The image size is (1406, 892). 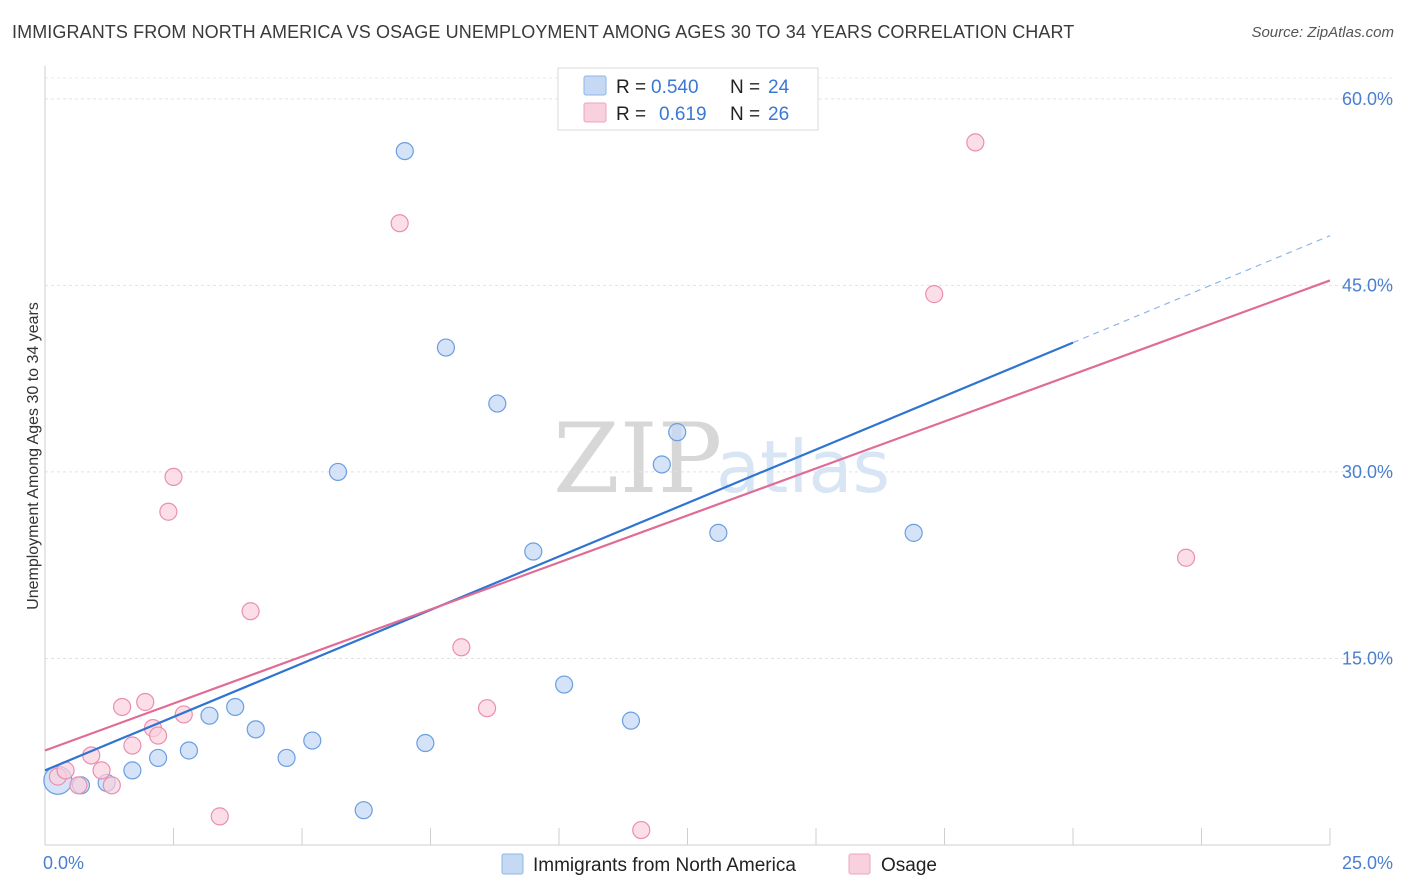 I want to click on bottom-legend-label-osage: Osage, so click(x=909, y=865).